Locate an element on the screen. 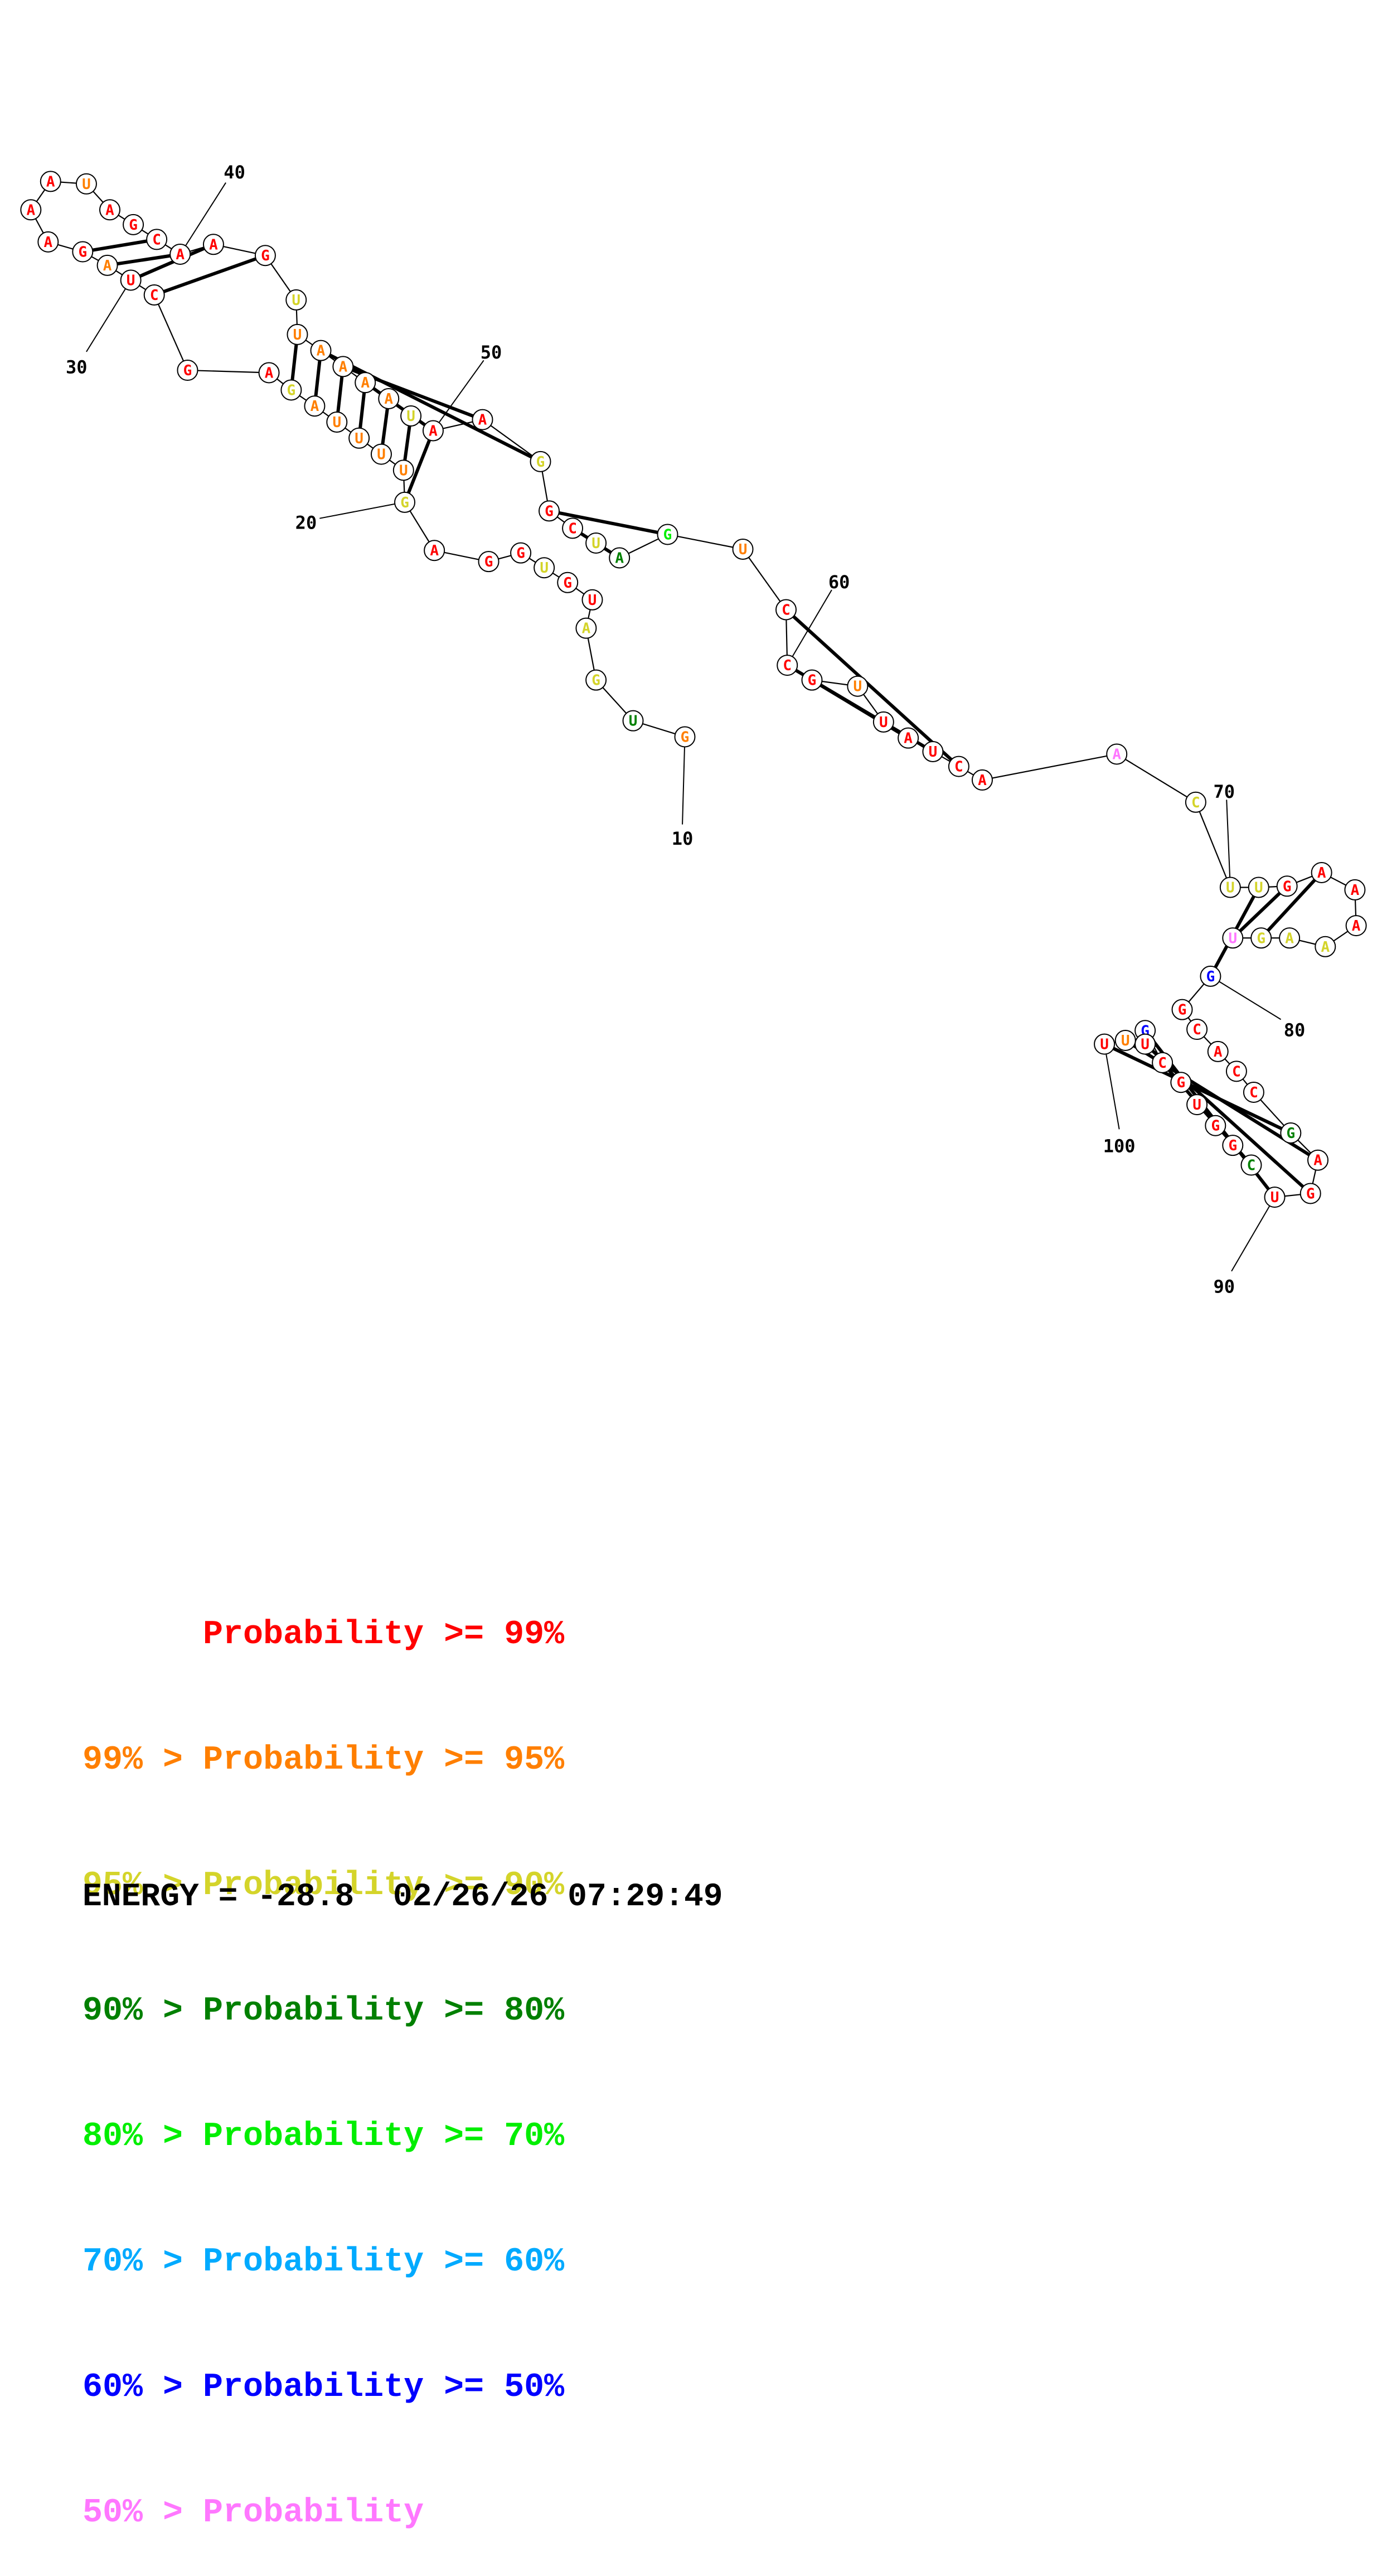 The image size is (1382, 2576). legend-prefix: 90% > is located at coordinates (143, 2011).